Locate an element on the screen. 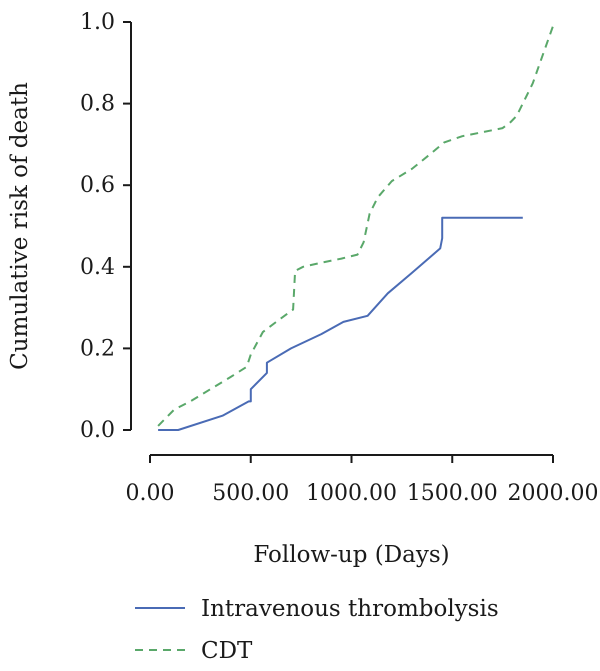  y-axis-title: Cumulative risk of death is located at coordinates (20, 226).